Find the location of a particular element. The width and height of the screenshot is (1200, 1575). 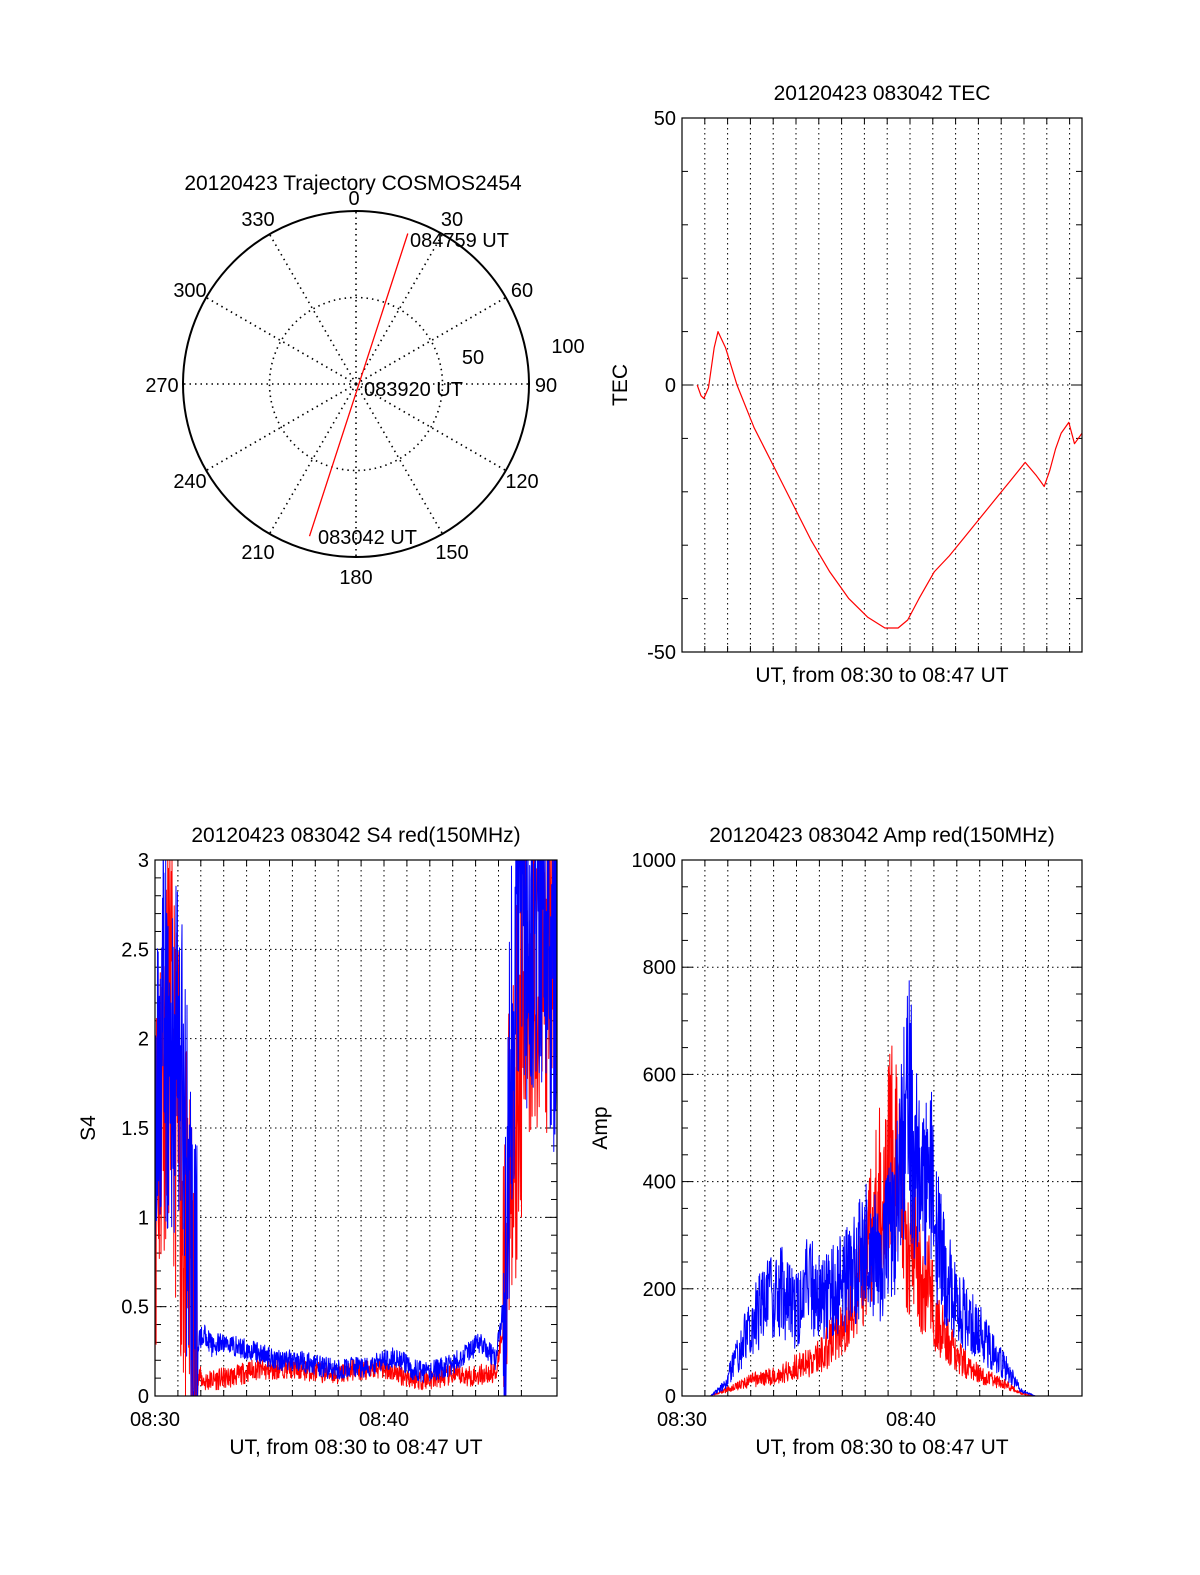

y-tick-label: 1 is located at coordinates (143, 1218).